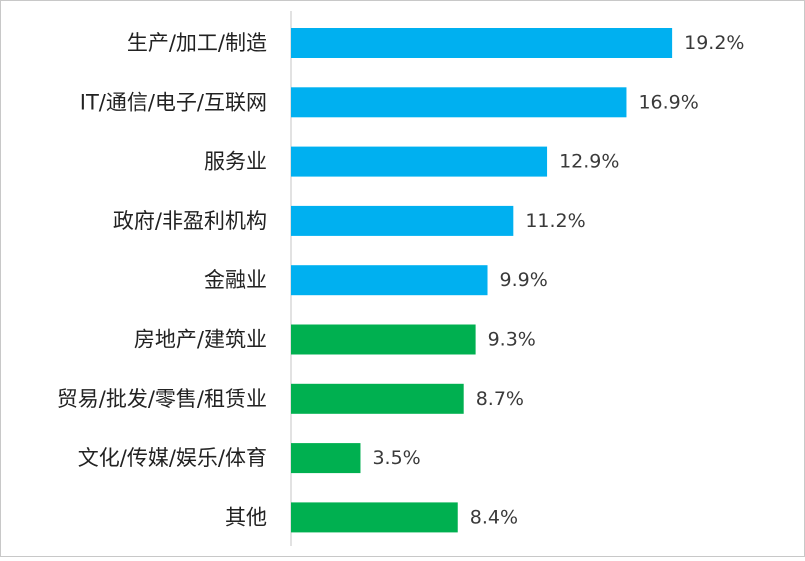 The width and height of the screenshot is (805, 561). What do you see at coordinates (512, 340) in the screenshot?
I see `value-label-5: 9.3%` at bounding box center [512, 340].